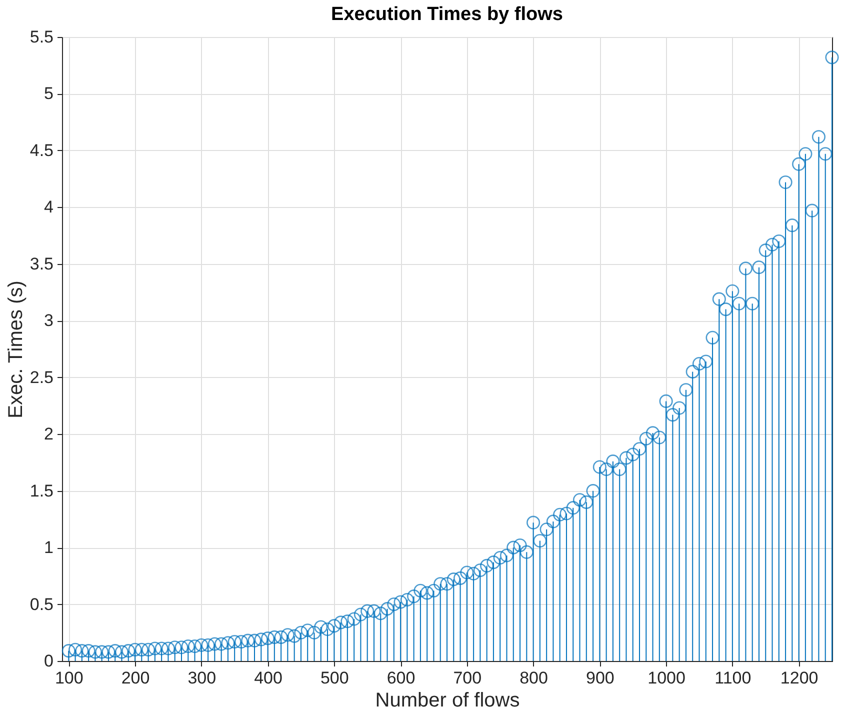 Image resolution: width=843 pixels, height=715 pixels. What do you see at coordinates (467, 678) in the screenshot?
I see `x-tick-label: 700` at bounding box center [467, 678].